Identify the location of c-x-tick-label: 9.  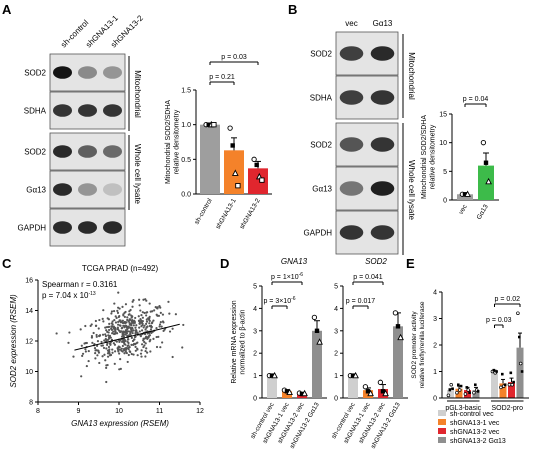
(79, 411).